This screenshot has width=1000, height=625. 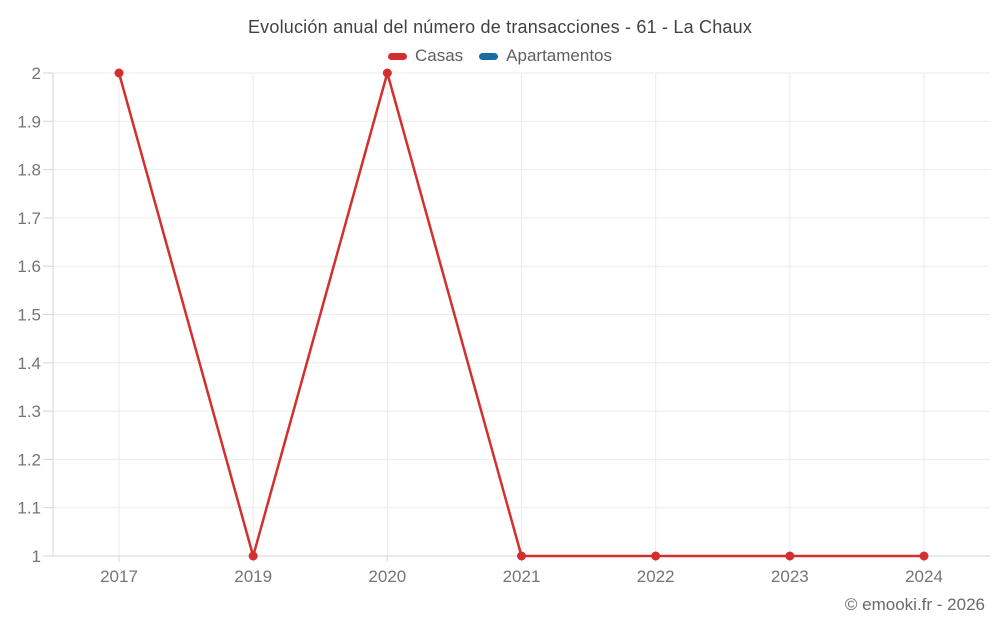 What do you see at coordinates (253, 576) in the screenshot?
I see `x-axis-label: 2019` at bounding box center [253, 576].